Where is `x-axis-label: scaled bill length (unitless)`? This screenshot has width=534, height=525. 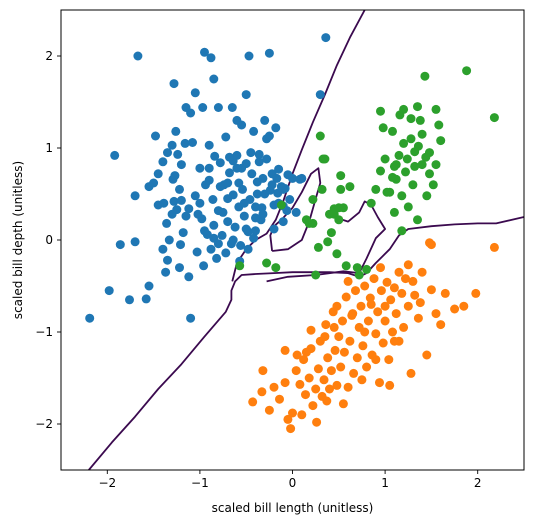
x-axis-label: scaled bill length (unitless) is located at coordinates (293, 508).